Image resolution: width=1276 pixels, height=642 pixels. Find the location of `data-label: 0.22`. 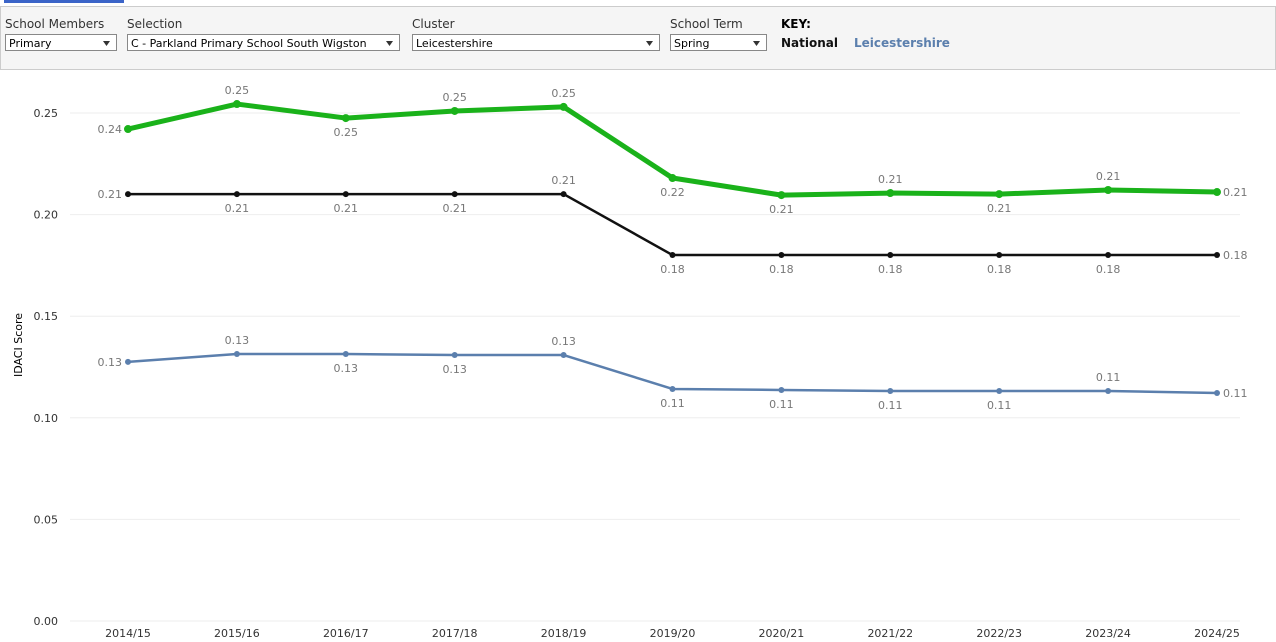

data-label: 0.22 is located at coordinates (672, 192).